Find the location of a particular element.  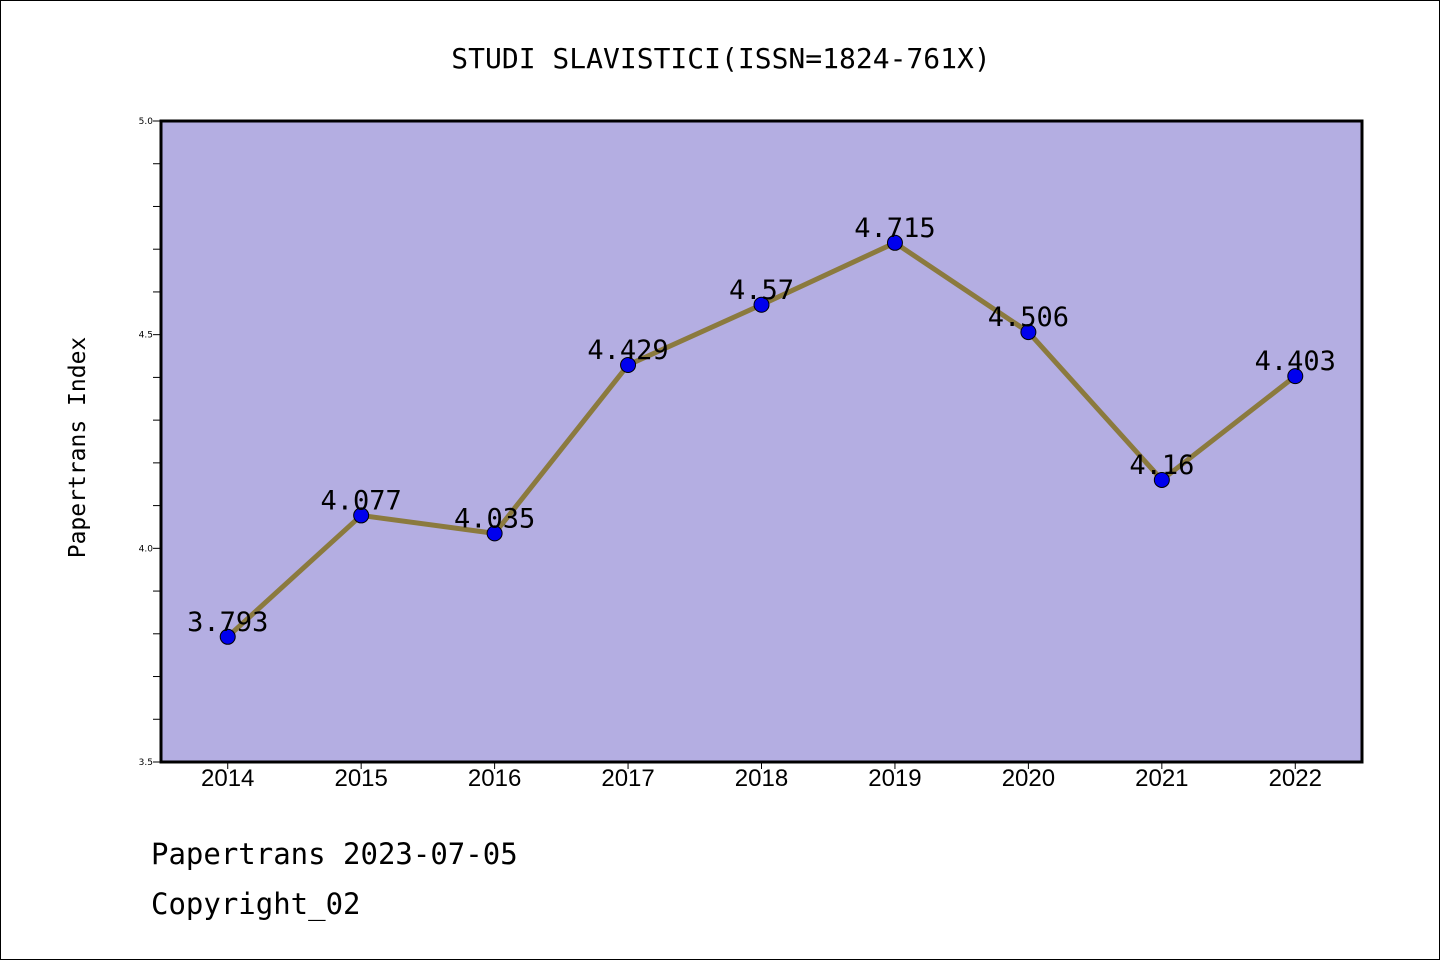

data-label: 4.57 is located at coordinates (761, 290).